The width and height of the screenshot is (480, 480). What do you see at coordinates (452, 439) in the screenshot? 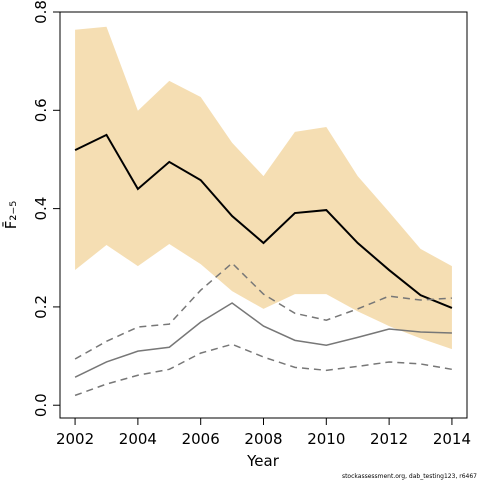
I see `x-tick-label: 2014` at bounding box center [452, 439].